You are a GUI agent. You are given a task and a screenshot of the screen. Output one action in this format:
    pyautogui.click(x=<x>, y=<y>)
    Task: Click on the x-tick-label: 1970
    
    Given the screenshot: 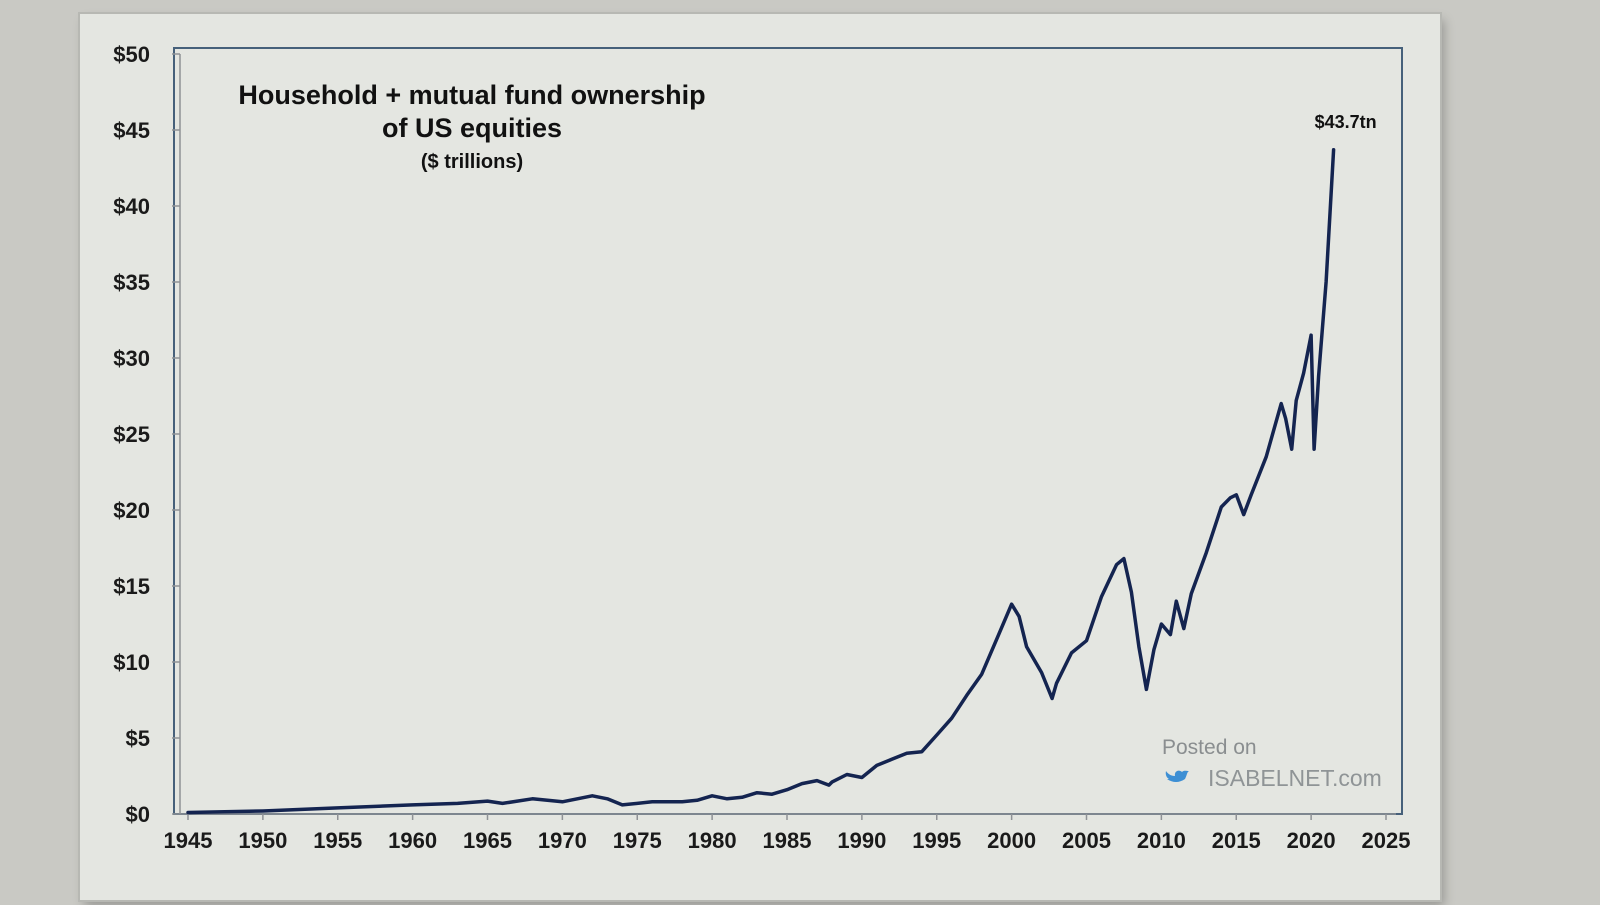 What is the action you would take?
    pyautogui.click(x=562, y=840)
    